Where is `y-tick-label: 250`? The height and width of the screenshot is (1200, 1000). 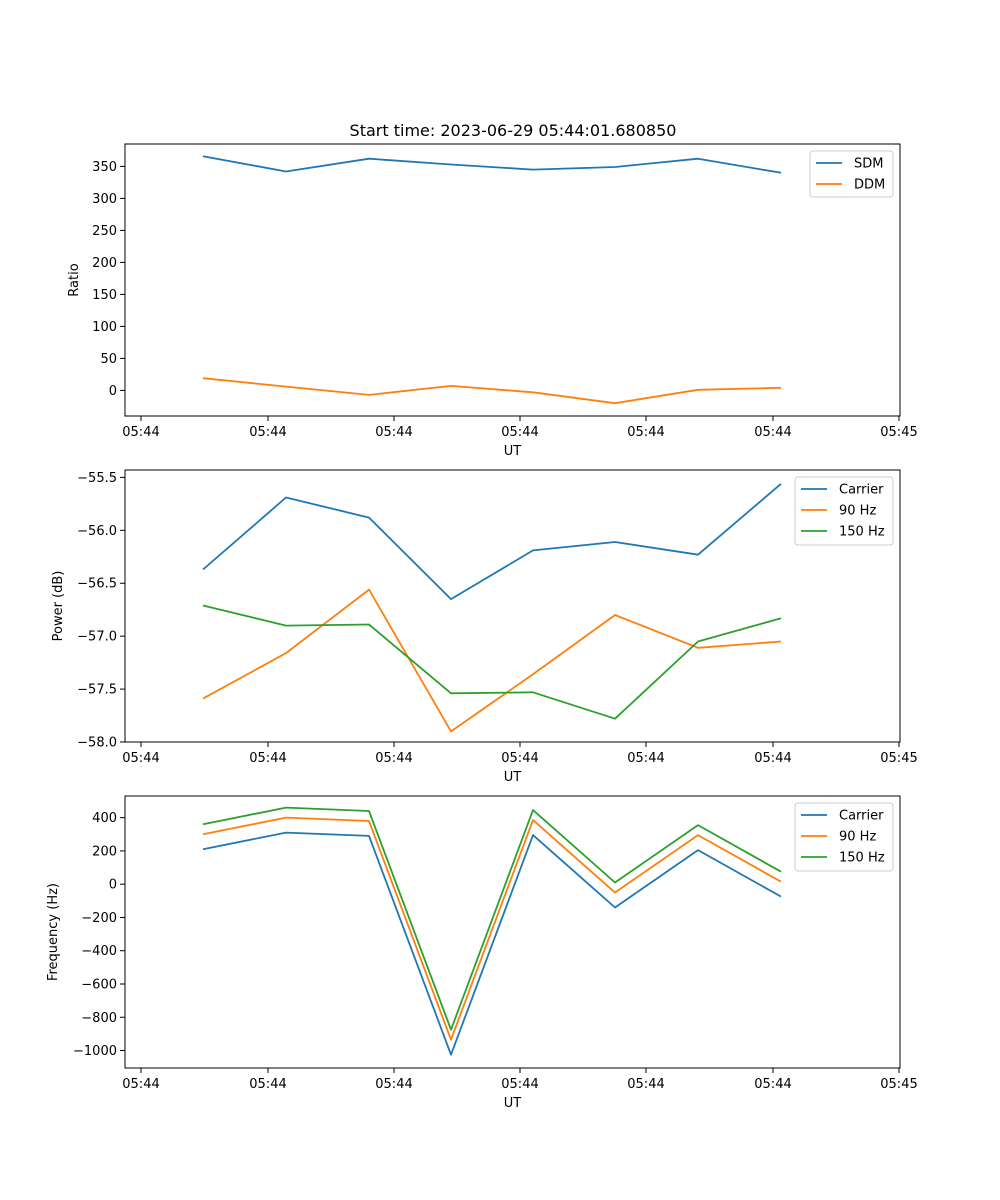
y-tick-label: 250 is located at coordinates (104, 231).